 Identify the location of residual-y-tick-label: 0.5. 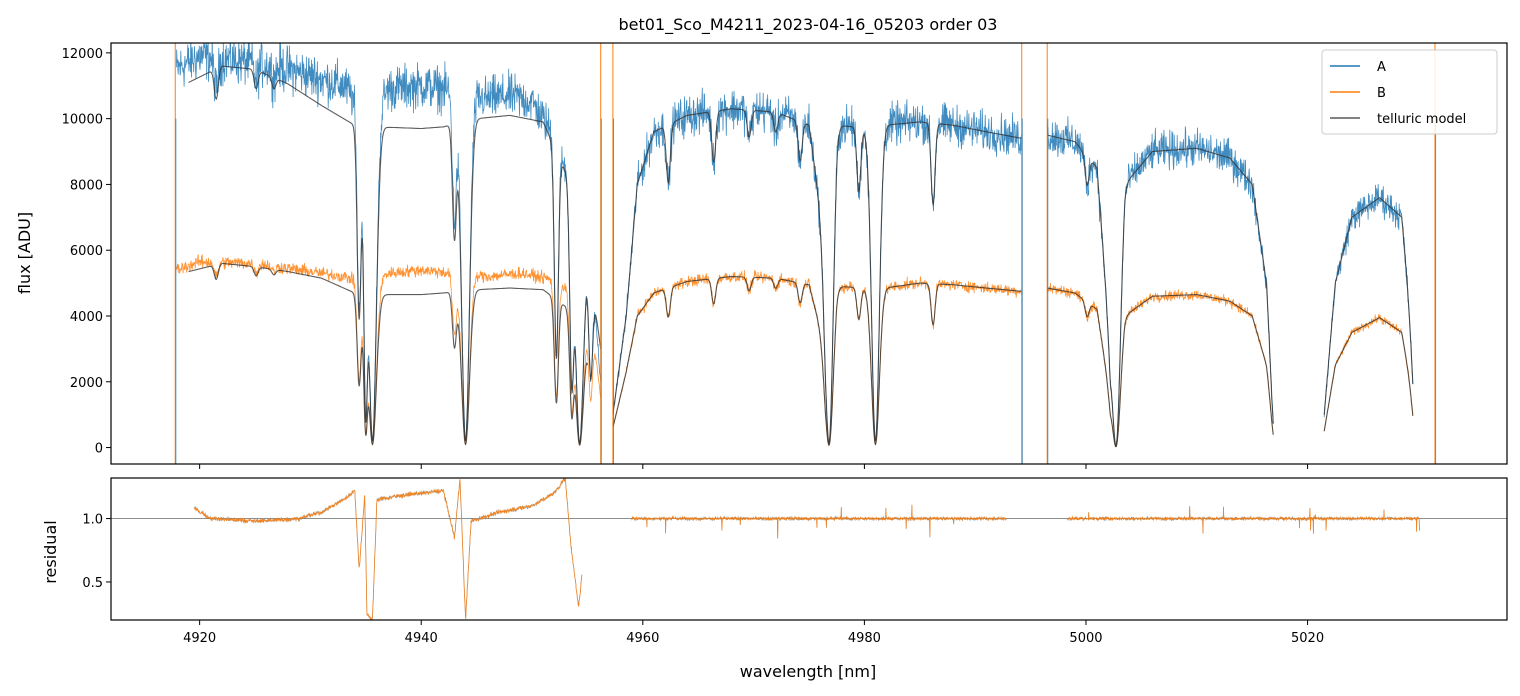
(92, 583).